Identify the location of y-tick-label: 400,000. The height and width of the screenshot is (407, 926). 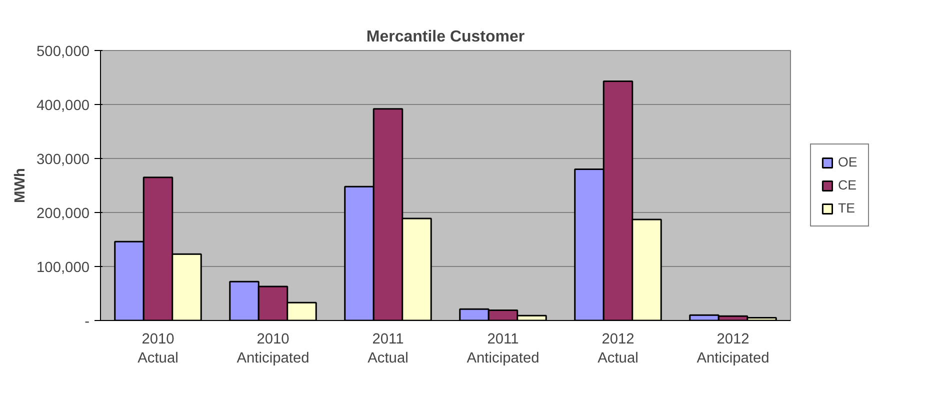
(63, 106).